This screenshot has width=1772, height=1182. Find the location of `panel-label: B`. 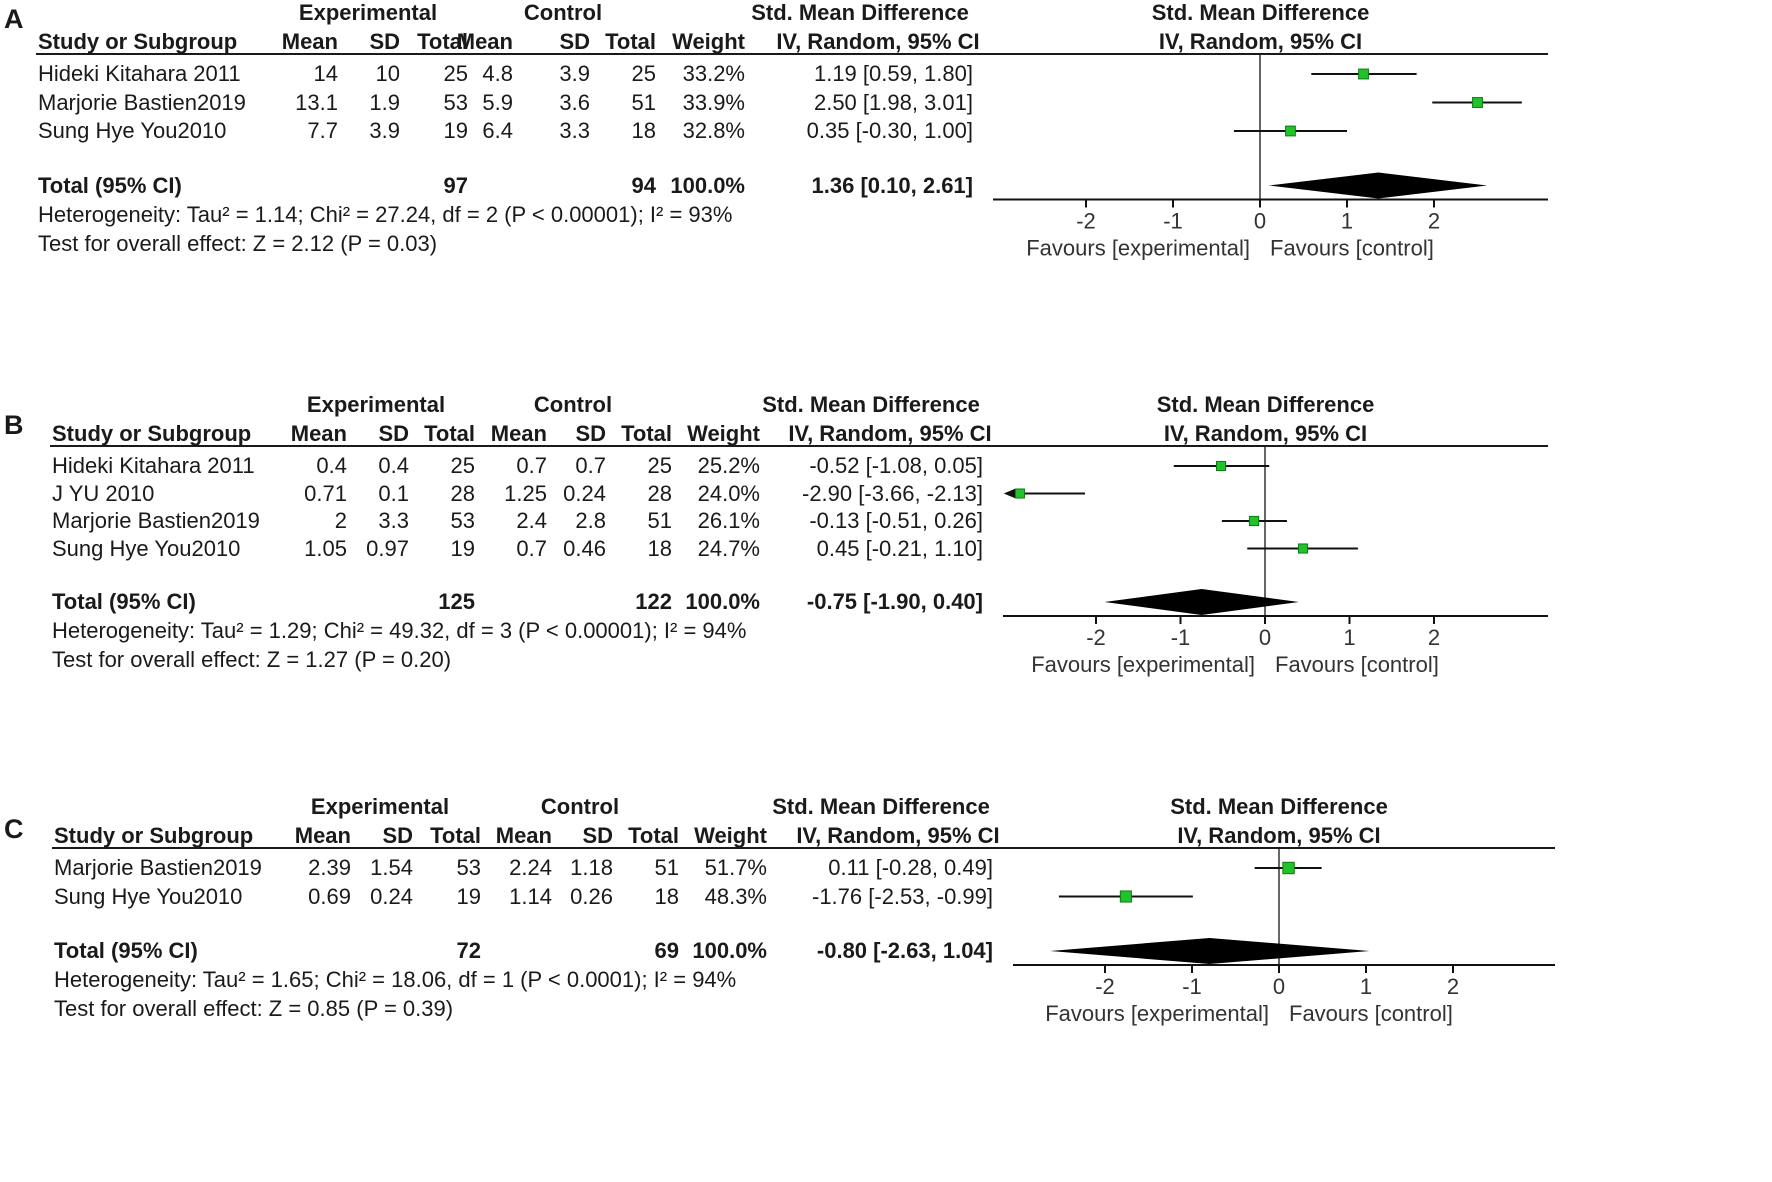

panel-label: B is located at coordinates (14, 425).